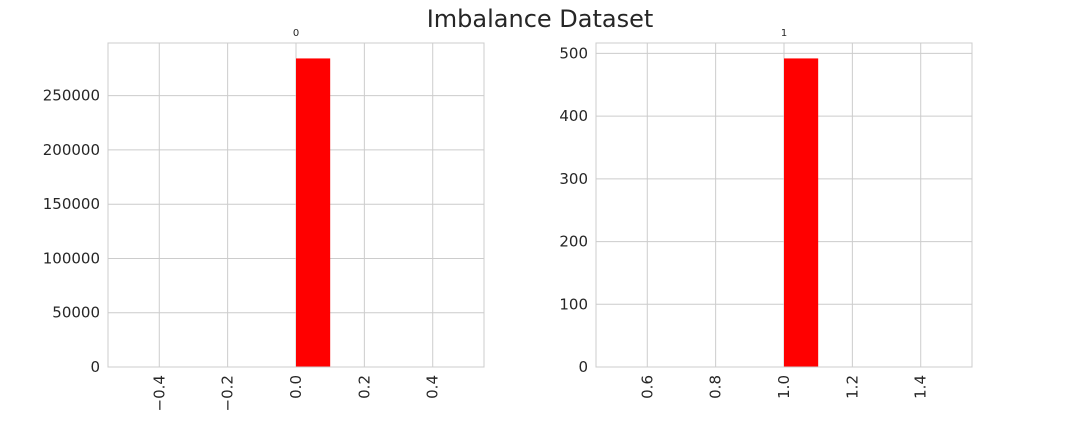 The width and height of the screenshot is (1080, 432). I want to click on y-tick-label: 150000, so click(71, 204).